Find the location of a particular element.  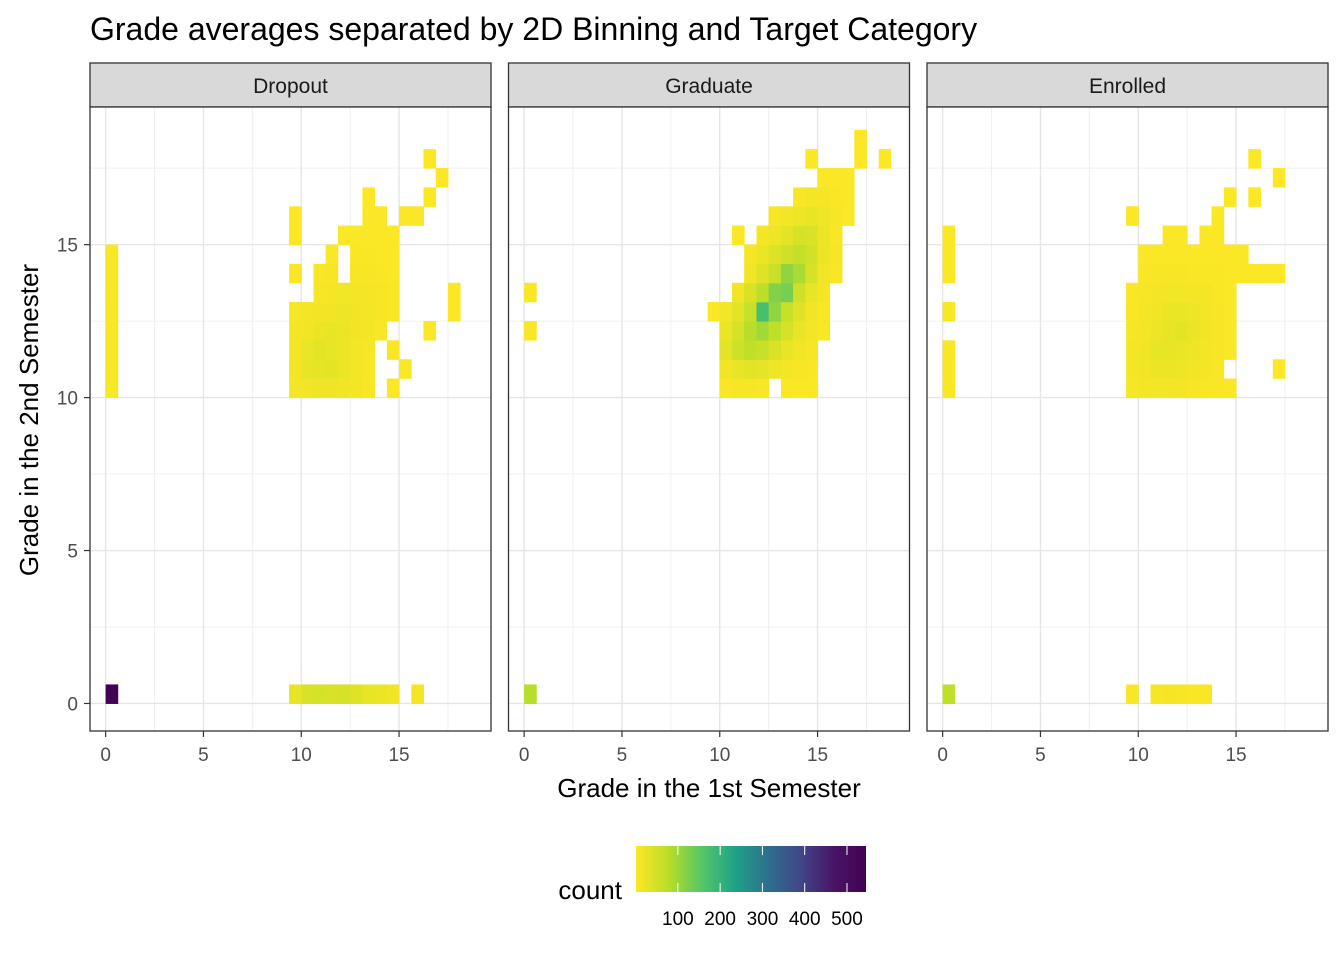

facet-strip-label: Enrolled is located at coordinates (1127, 86).